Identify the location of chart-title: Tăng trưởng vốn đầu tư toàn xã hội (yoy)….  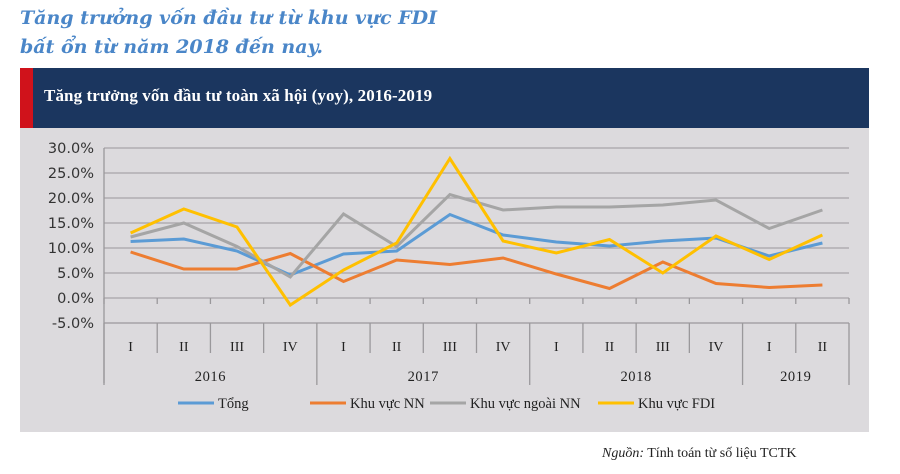
(238, 95).